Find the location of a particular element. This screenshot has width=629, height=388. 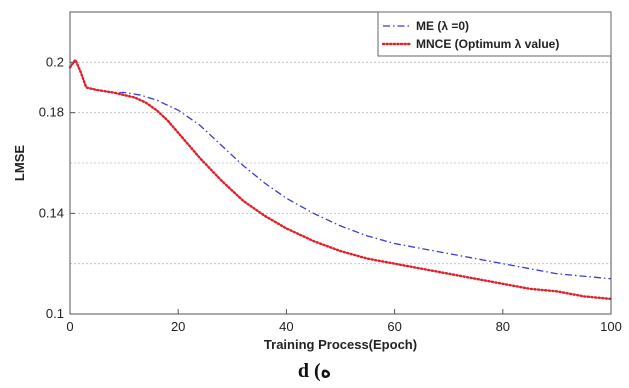

x-tick-label: 100 is located at coordinates (611, 326).